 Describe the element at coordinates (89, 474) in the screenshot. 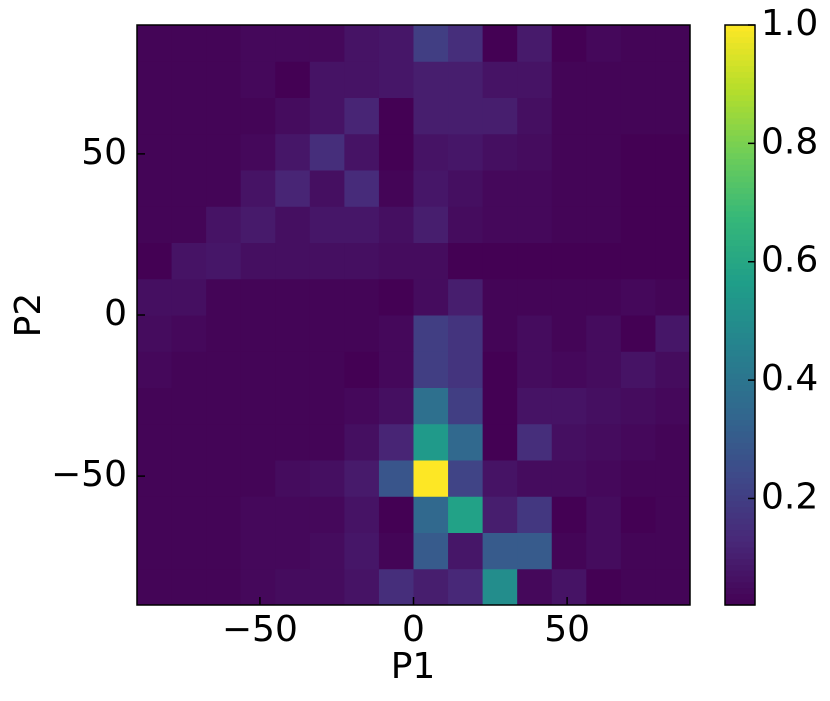

I see `y-tick-label: −50` at that location.